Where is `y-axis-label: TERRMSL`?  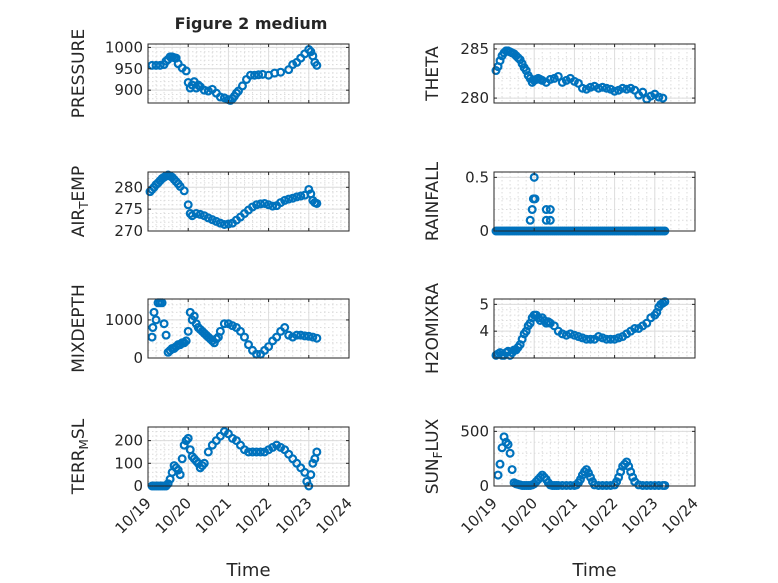 y-axis-label: TERRMSL is located at coordinates (80, 456).